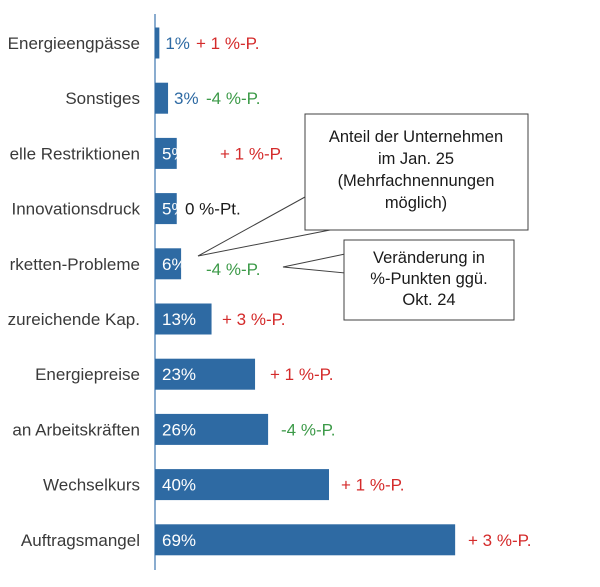 The width and height of the screenshot is (600, 587). Describe the element at coordinates (179, 540) in the screenshot. I see `value-label: 69%` at that location.